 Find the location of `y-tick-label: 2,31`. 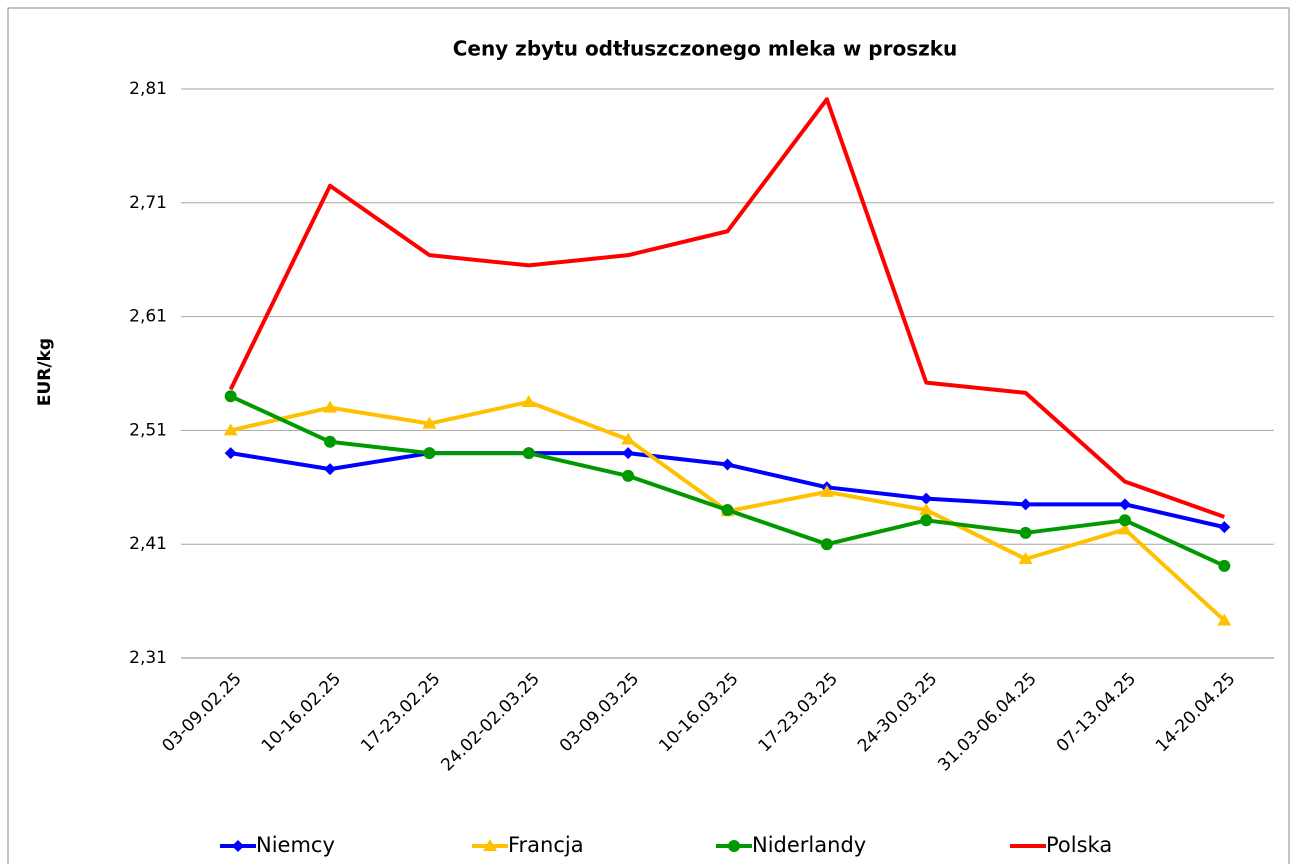

y-tick-label: 2,31 is located at coordinates (148, 658).